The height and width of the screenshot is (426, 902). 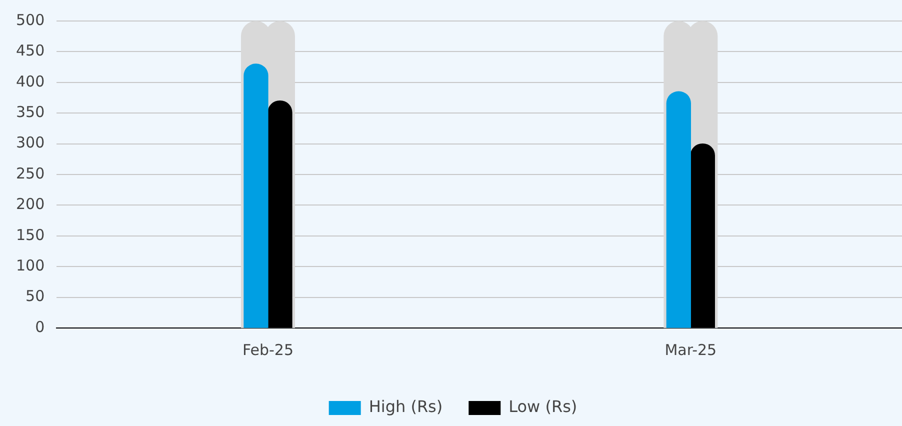 What do you see at coordinates (268, 349) in the screenshot?
I see `x-tick-label: Feb-25` at bounding box center [268, 349].